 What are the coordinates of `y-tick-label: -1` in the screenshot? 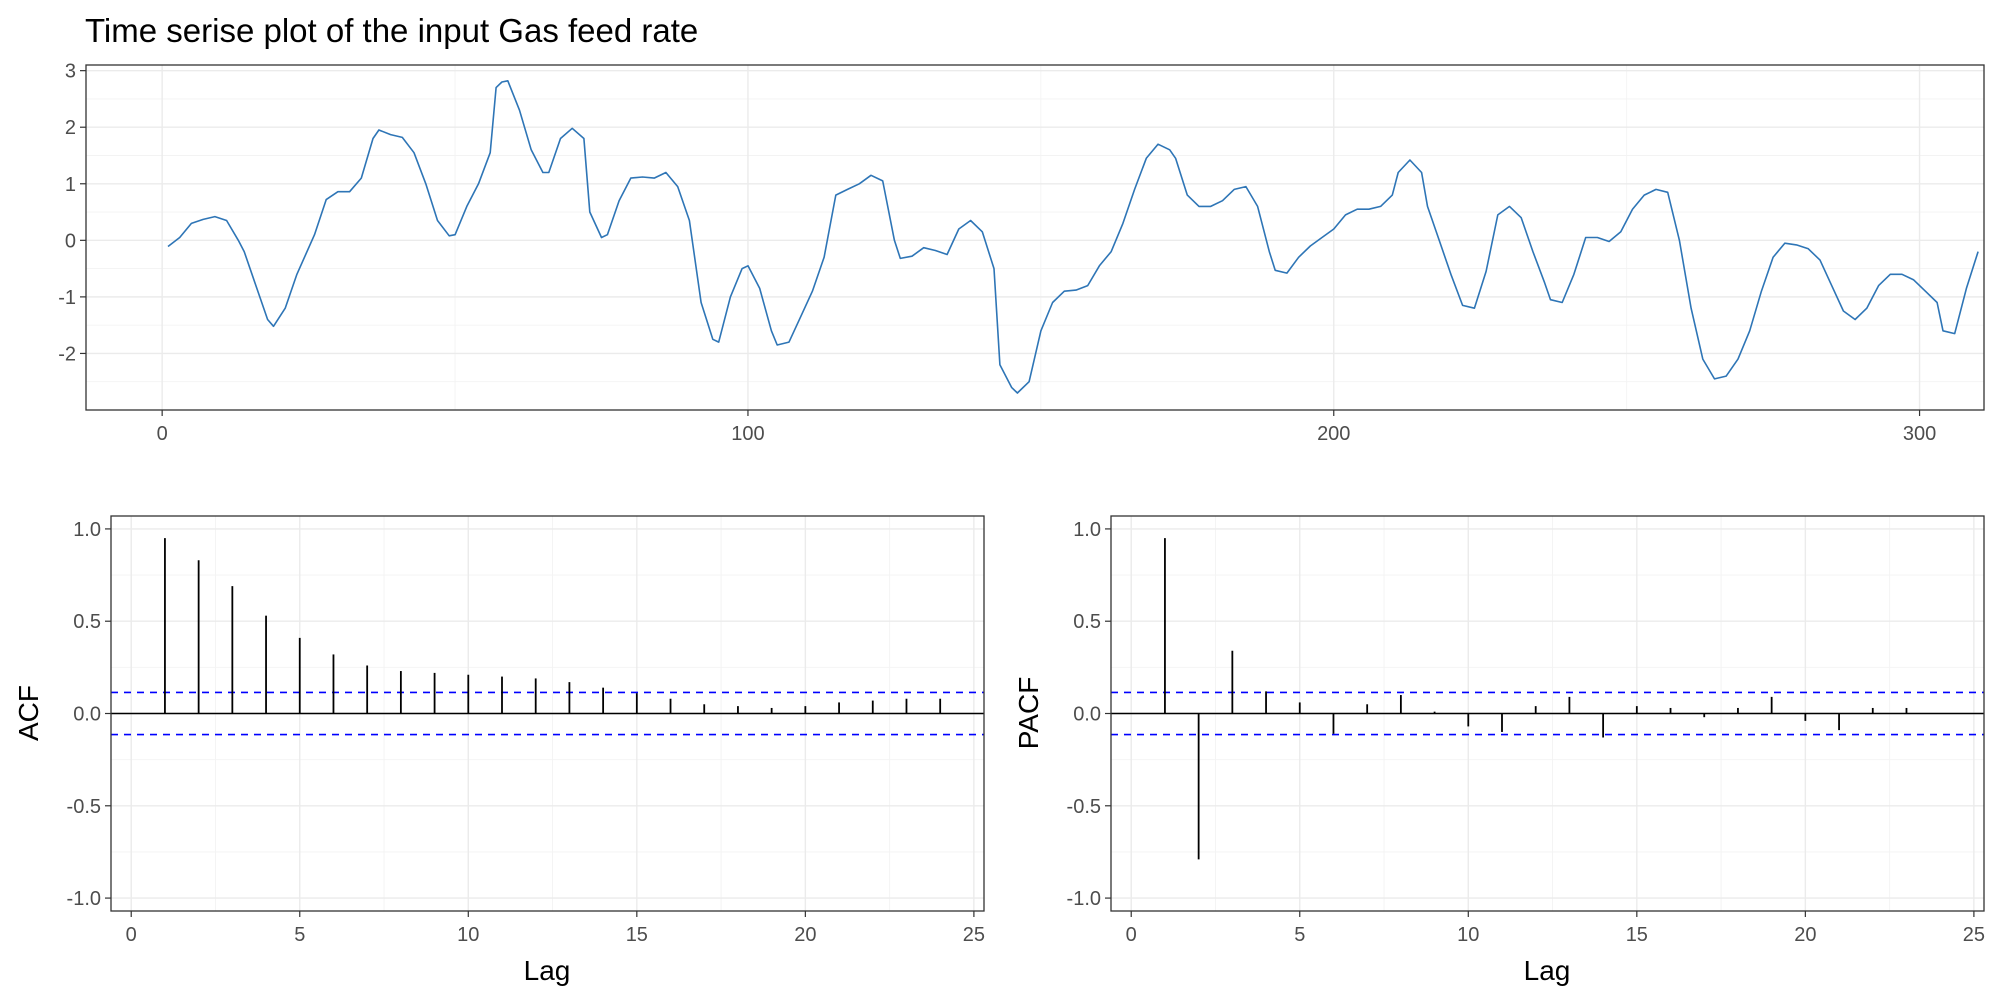 It's located at (67, 298).